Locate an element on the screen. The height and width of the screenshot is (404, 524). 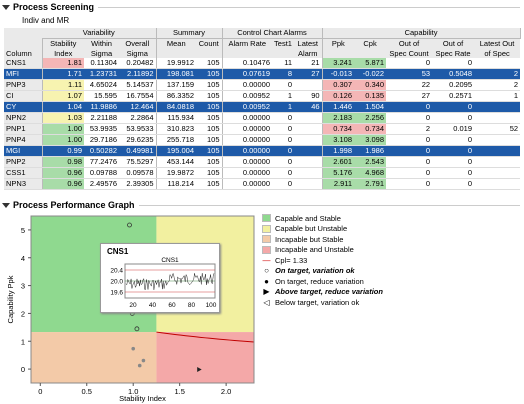
header-bottom-2: Sigma is located at coordinates (101, 53).